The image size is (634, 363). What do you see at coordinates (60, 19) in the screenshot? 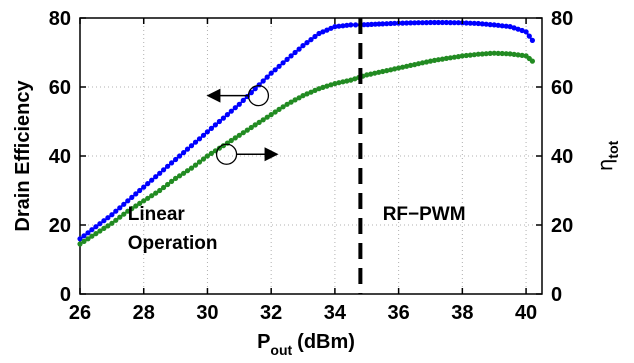
I see `y-tick-label-left: 80` at bounding box center [60, 19].